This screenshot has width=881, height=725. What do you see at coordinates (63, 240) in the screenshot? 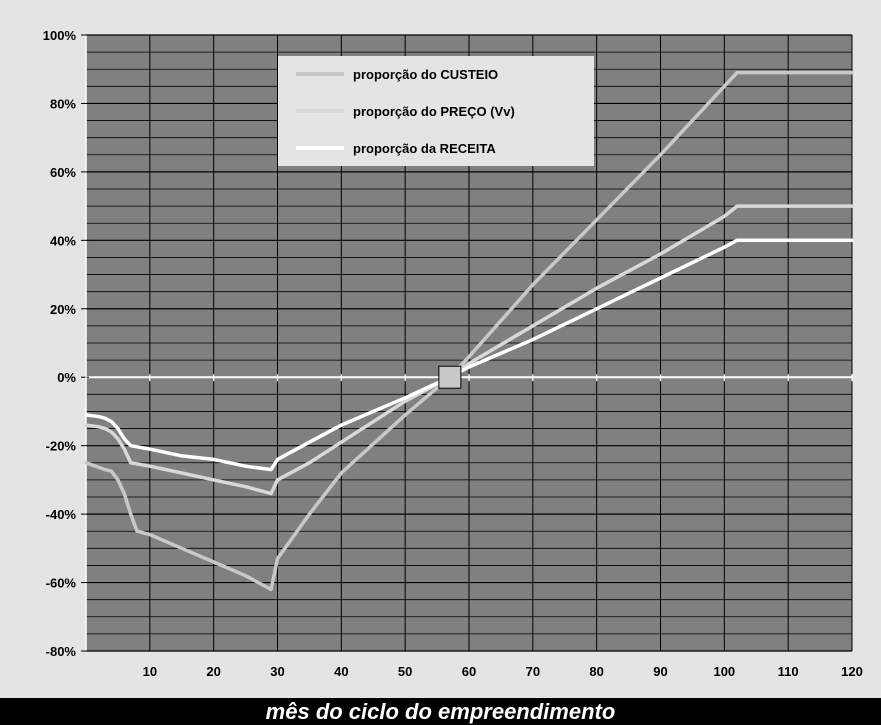
I see `y-tick-label: 40%` at bounding box center [63, 240].